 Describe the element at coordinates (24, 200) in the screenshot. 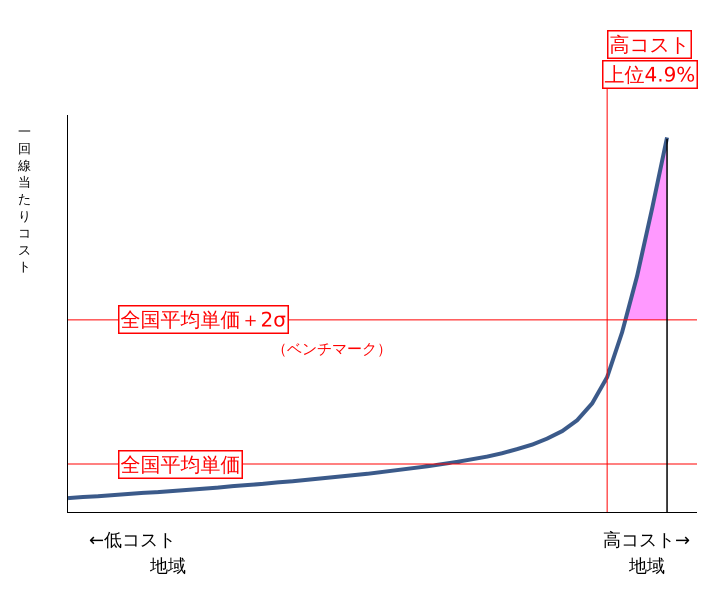

I see `text: 一回線当たりコスト` at that location.